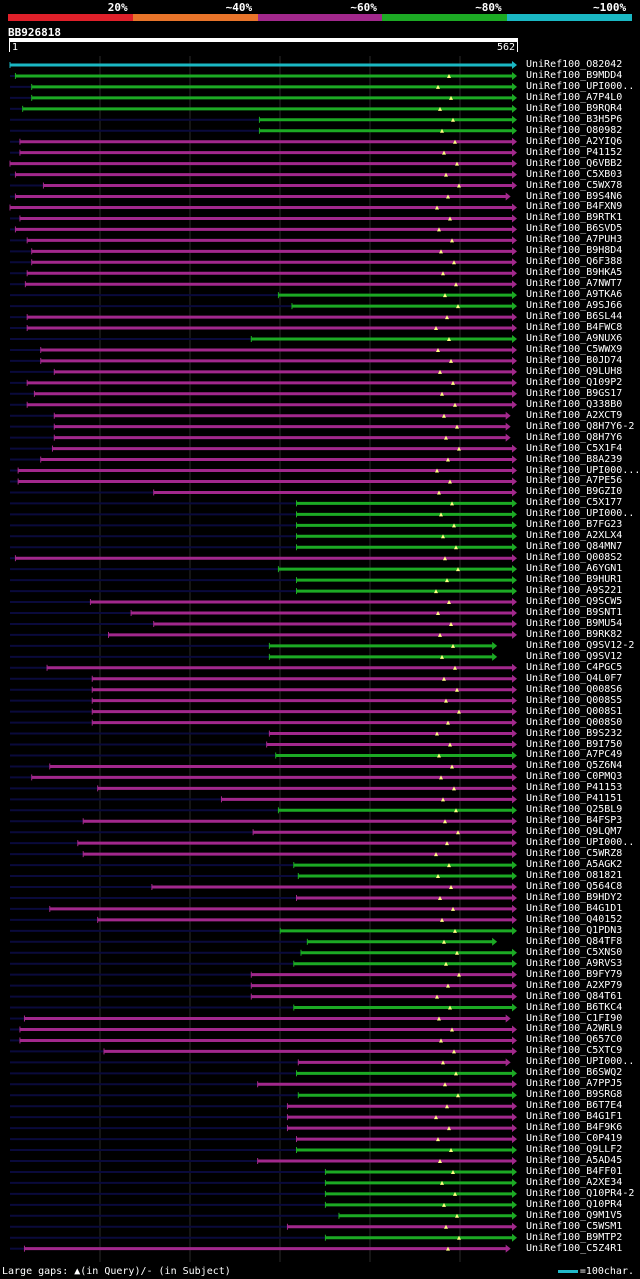 The width and height of the screenshot is (640, 1279). I want to click on hit-label: UniRef100_C4PGC5, so click(574, 667).